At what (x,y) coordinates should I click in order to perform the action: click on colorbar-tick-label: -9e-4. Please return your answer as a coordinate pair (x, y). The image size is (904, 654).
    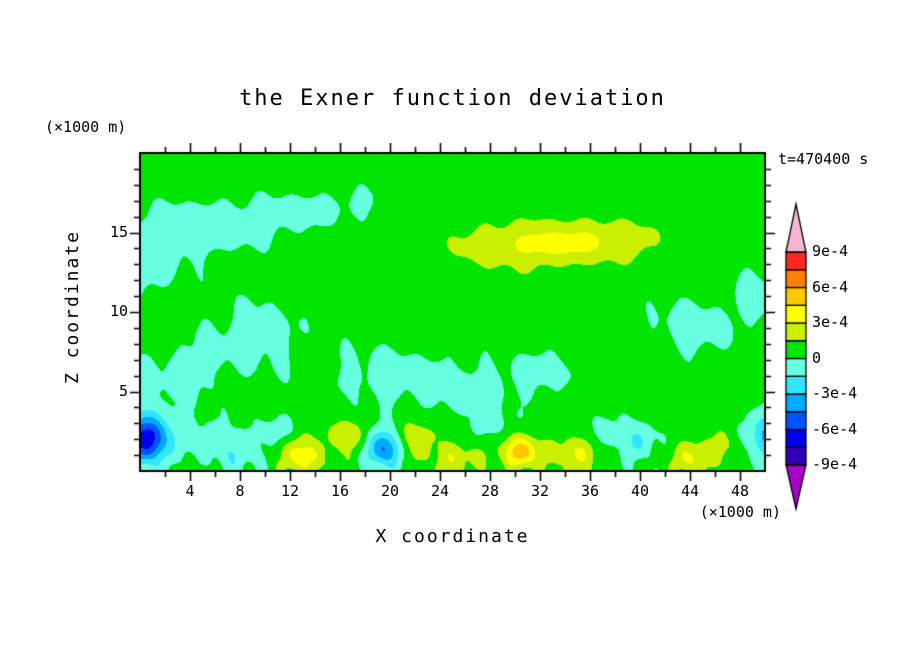
    Looking at the image, I should click on (835, 464).